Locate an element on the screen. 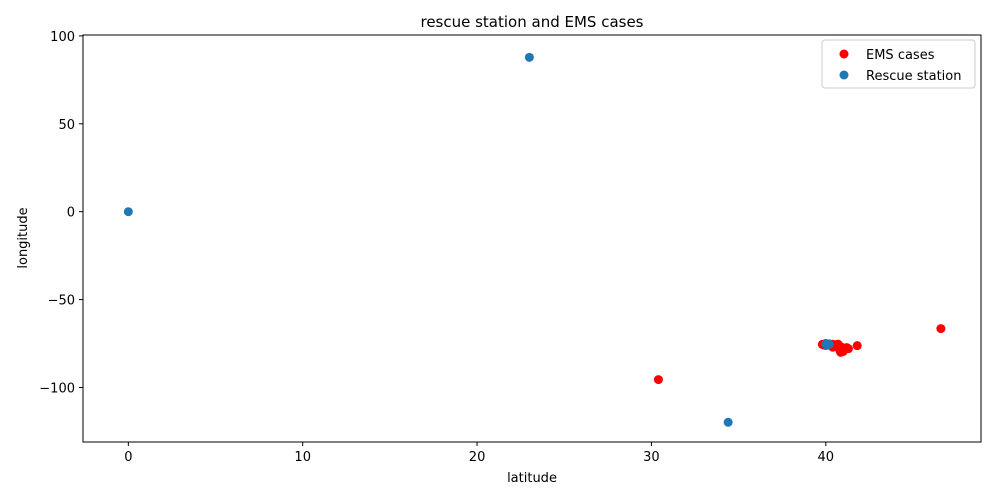 This screenshot has width=1000, height=500. legend: EMS cases Rescue station is located at coordinates (898, 64).